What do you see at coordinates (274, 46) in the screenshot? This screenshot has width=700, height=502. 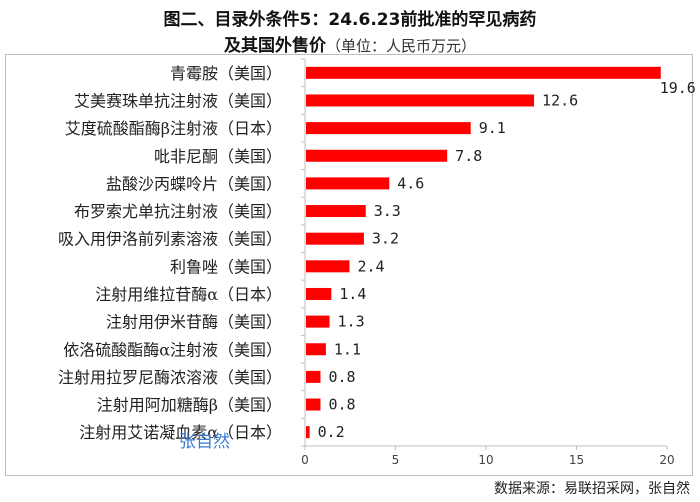 I see `chart-title-main: 及其国外售价` at bounding box center [274, 46].